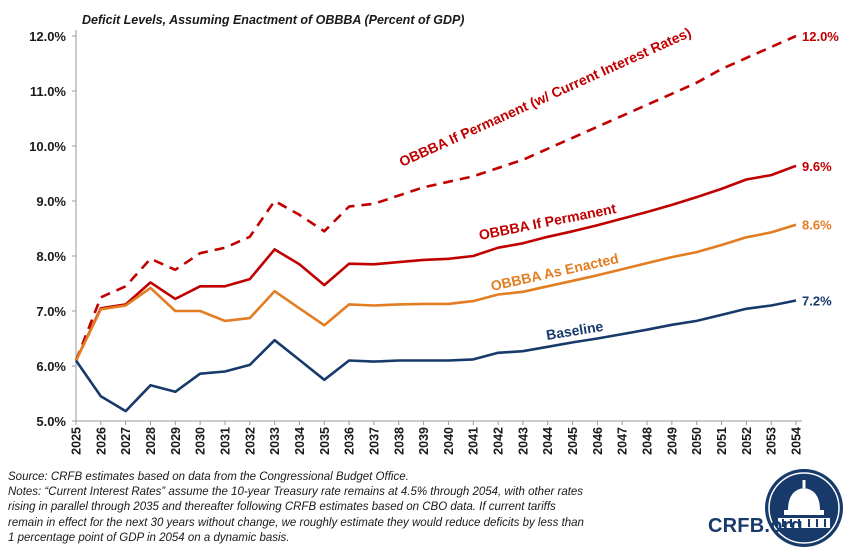  Describe the element at coordinates (51, 256) in the screenshot. I see `y-tick-label: 8.0%` at that location.